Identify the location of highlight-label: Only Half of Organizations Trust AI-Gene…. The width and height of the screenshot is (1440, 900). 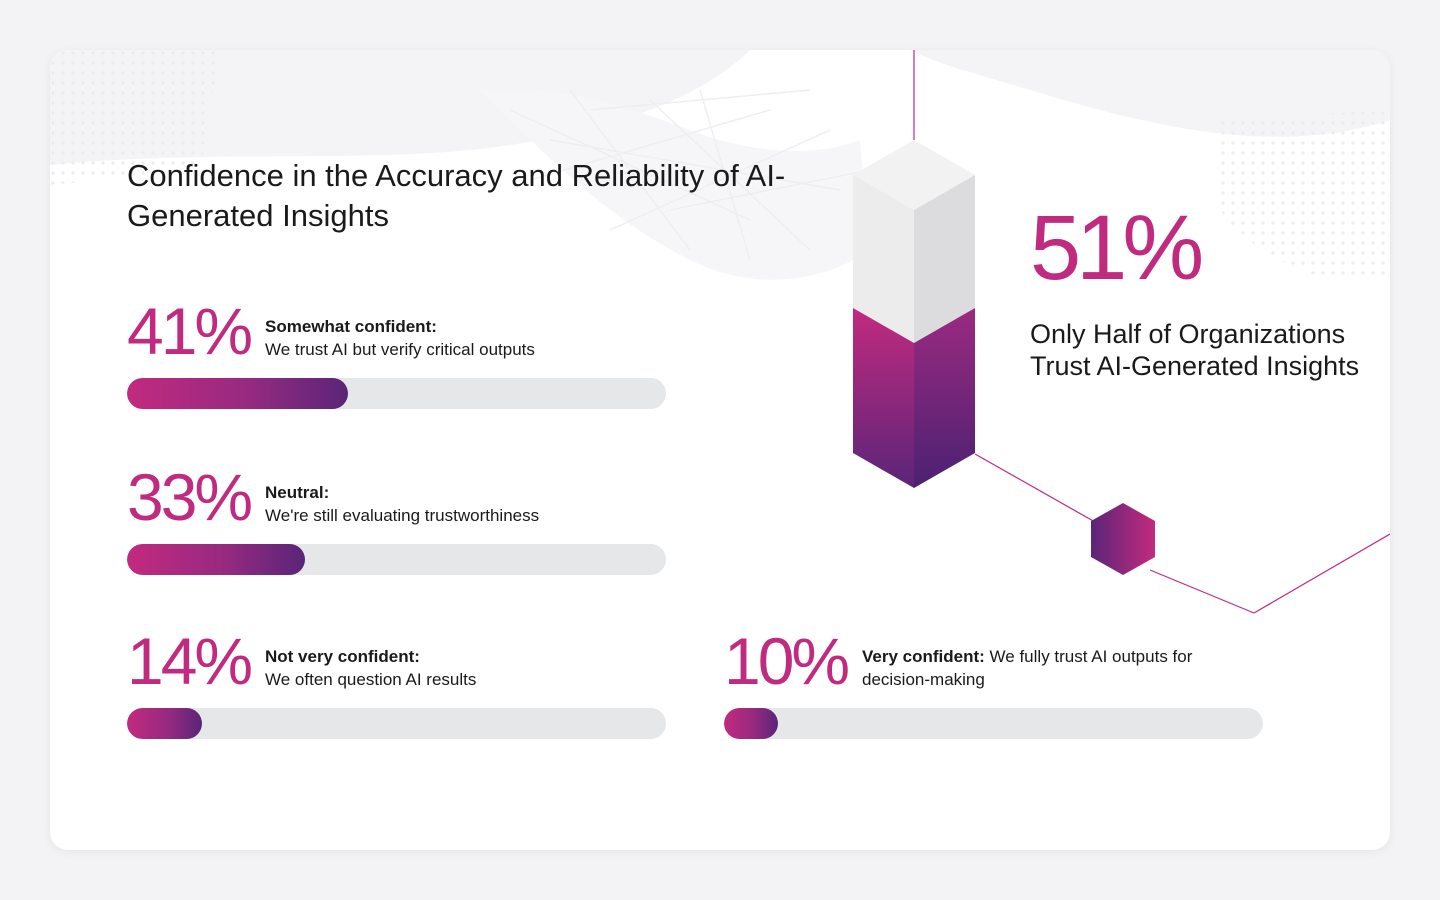
(1195, 350).